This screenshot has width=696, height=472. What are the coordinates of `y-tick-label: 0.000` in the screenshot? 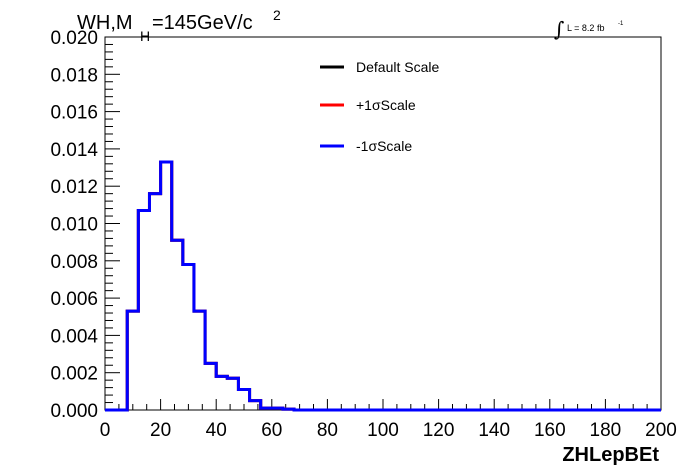 It's located at (74, 411).